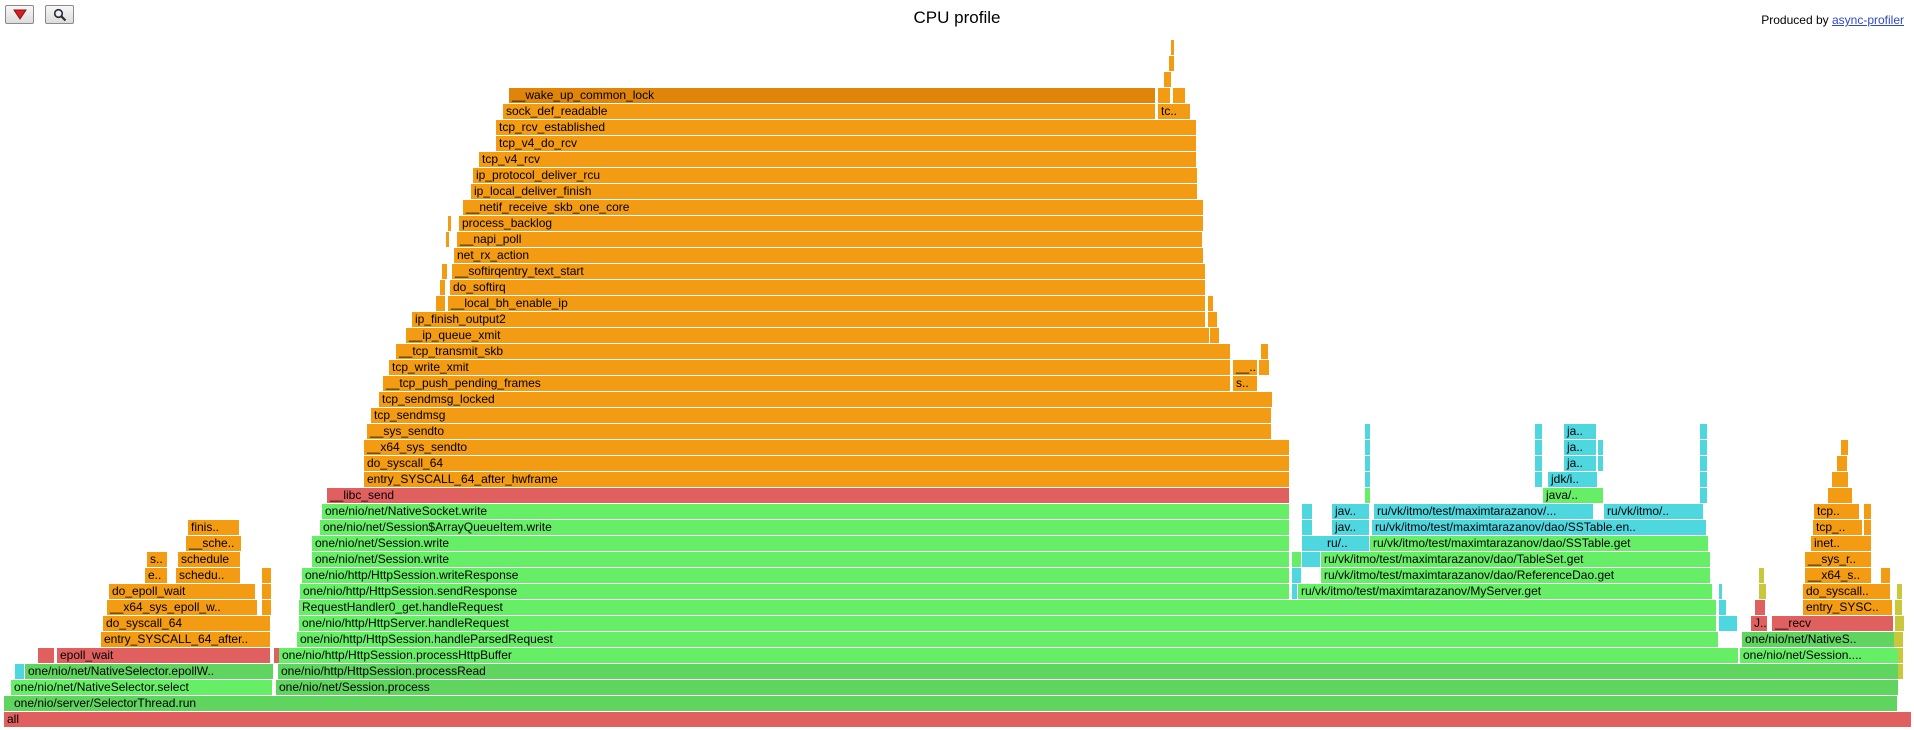 The width and height of the screenshot is (1914, 730). I want to click on flame-frame: one/nio/net/Session.process, so click(1087, 687).